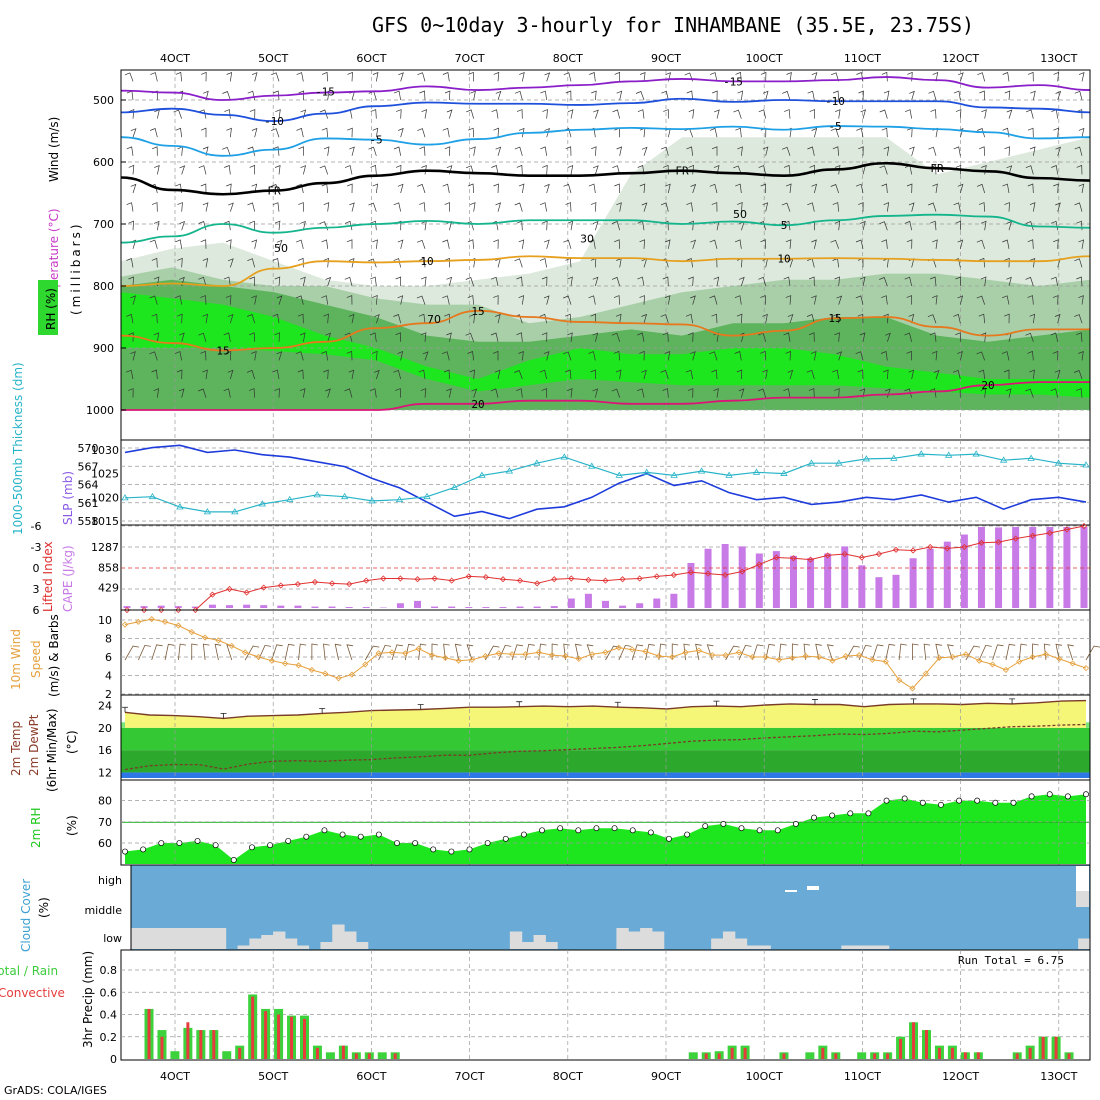 The width and height of the screenshot is (1100, 1100). What do you see at coordinates (605, 822) in the screenshot?
I see `rh2m-grid` at bounding box center [605, 822].